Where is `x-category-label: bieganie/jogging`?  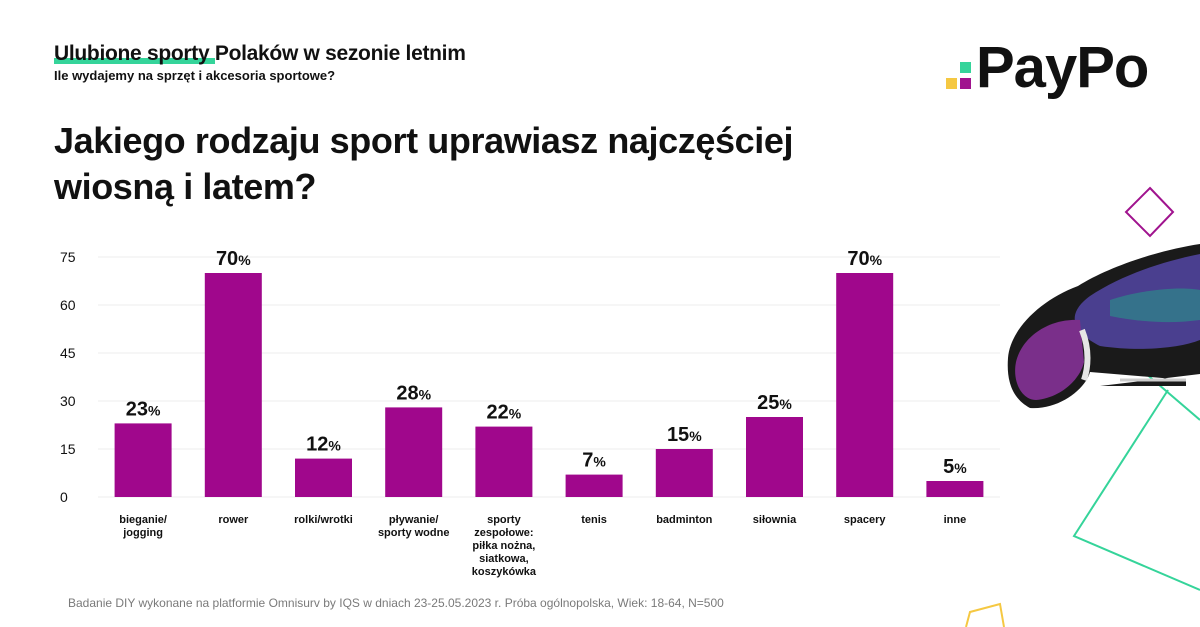 x-category-label: bieganie/jogging is located at coordinates (143, 526).